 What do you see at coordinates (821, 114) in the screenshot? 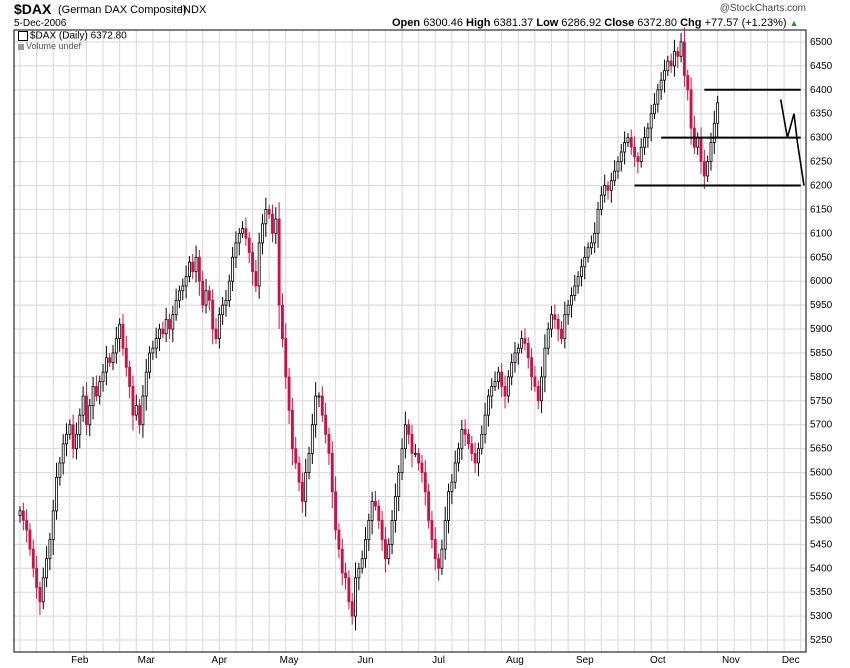
I see `y-tick-label: 6350` at bounding box center [821, 114].